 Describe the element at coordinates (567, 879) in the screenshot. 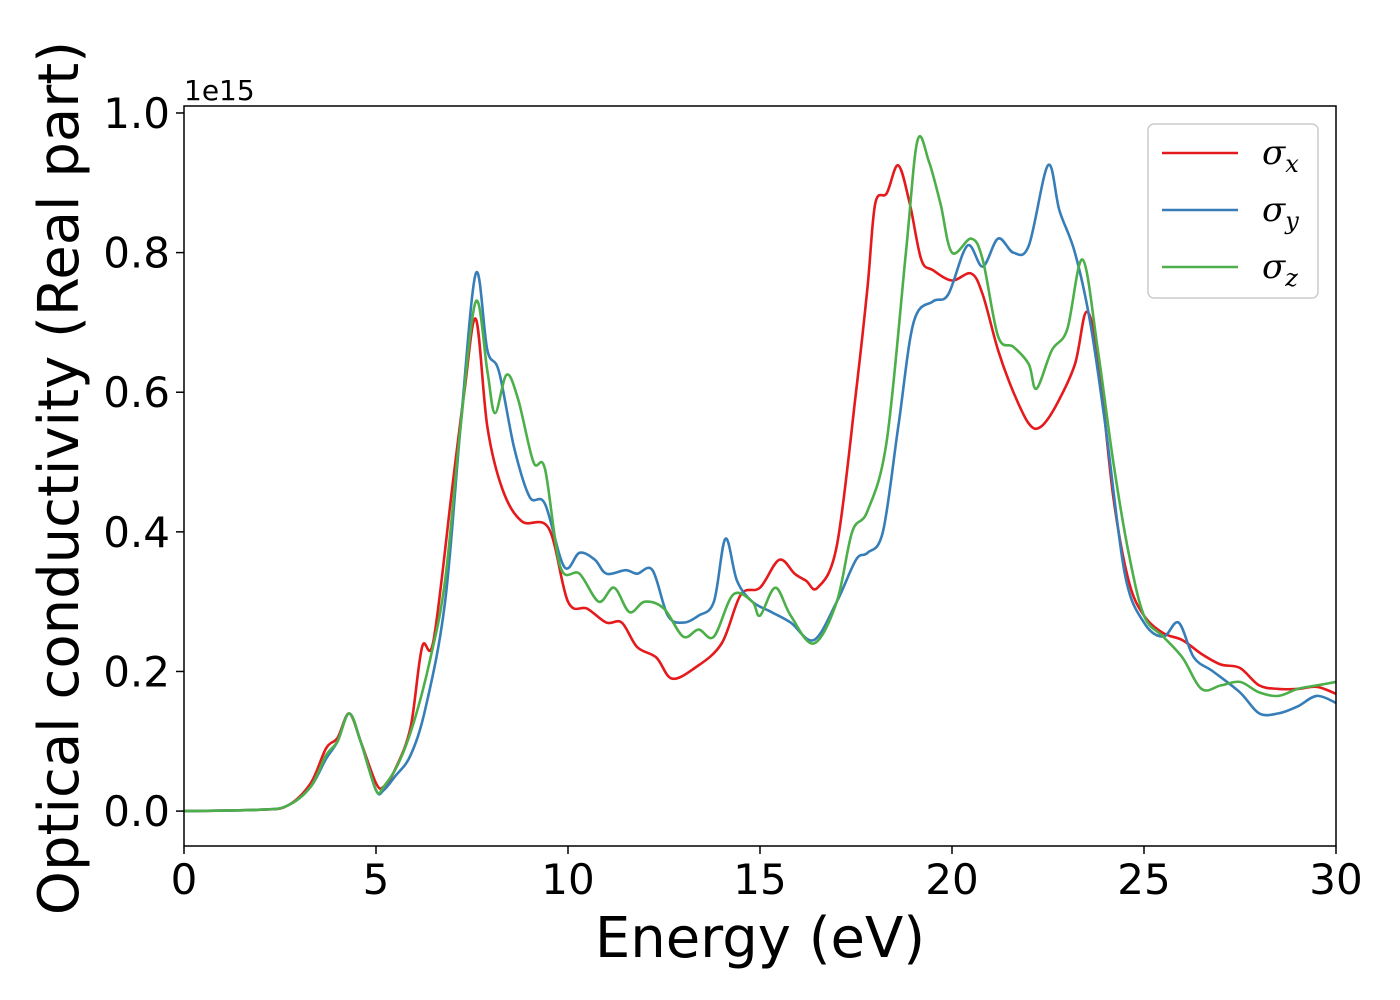

I see `x-tick-label: 10` at that location.